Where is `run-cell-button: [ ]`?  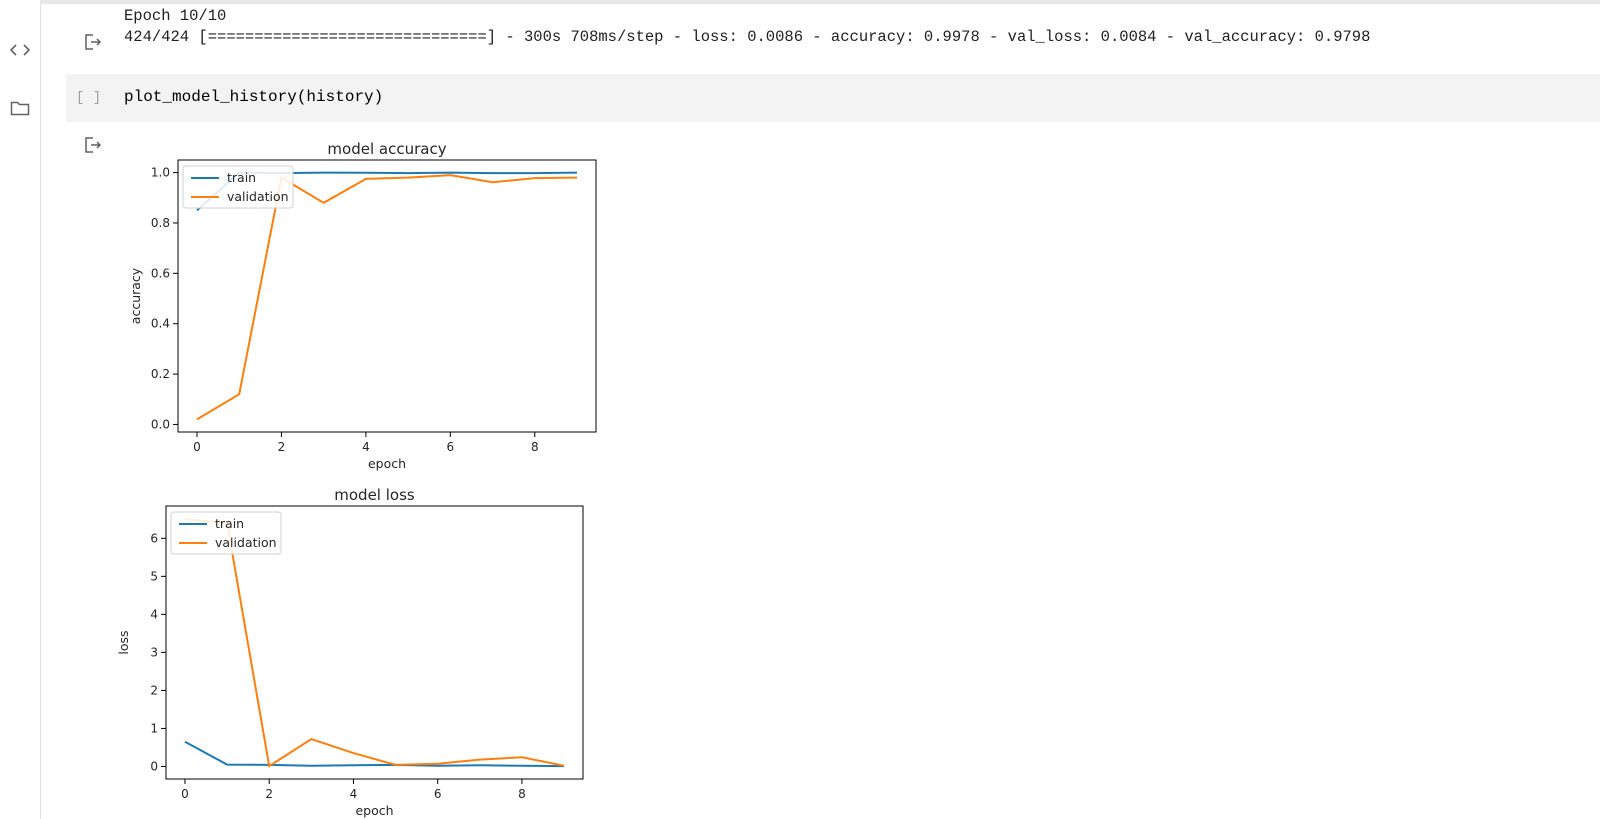
run-cell-button: [ ] is located at coordinates (89, 98).